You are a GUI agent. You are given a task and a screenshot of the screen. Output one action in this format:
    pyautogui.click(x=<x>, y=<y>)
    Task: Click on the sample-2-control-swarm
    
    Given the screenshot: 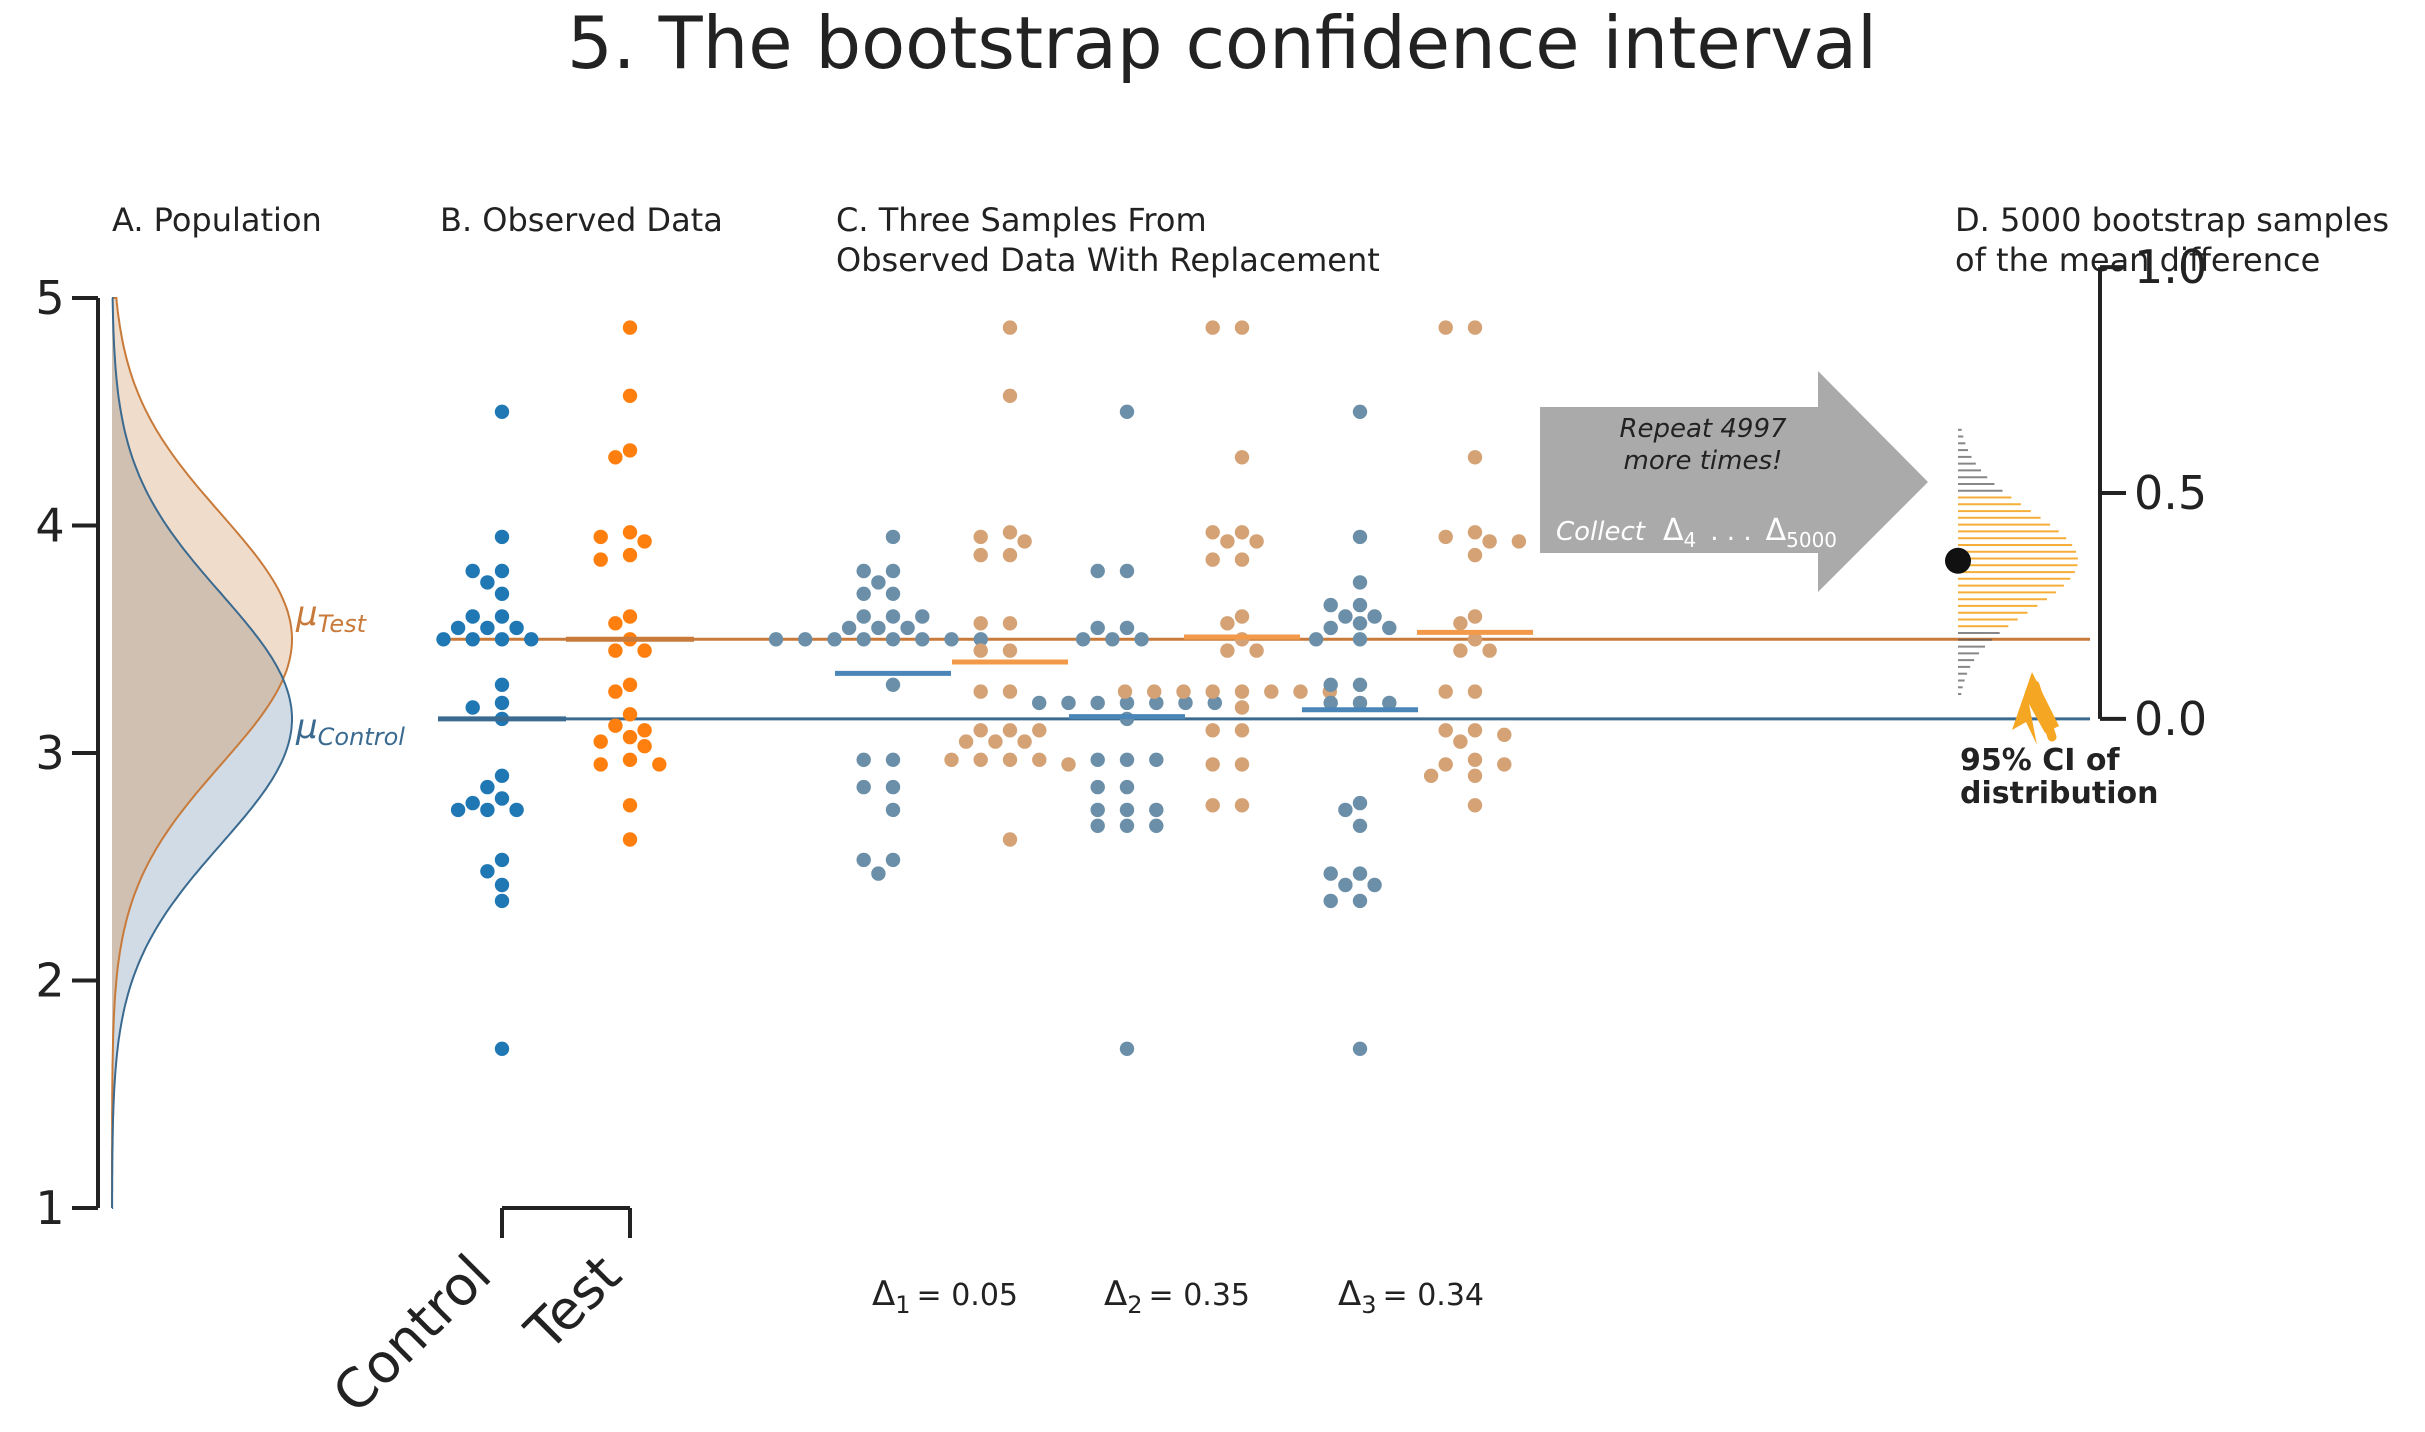 What is the action you would take?
    pyautogui.click(x=1127, y=730)
    